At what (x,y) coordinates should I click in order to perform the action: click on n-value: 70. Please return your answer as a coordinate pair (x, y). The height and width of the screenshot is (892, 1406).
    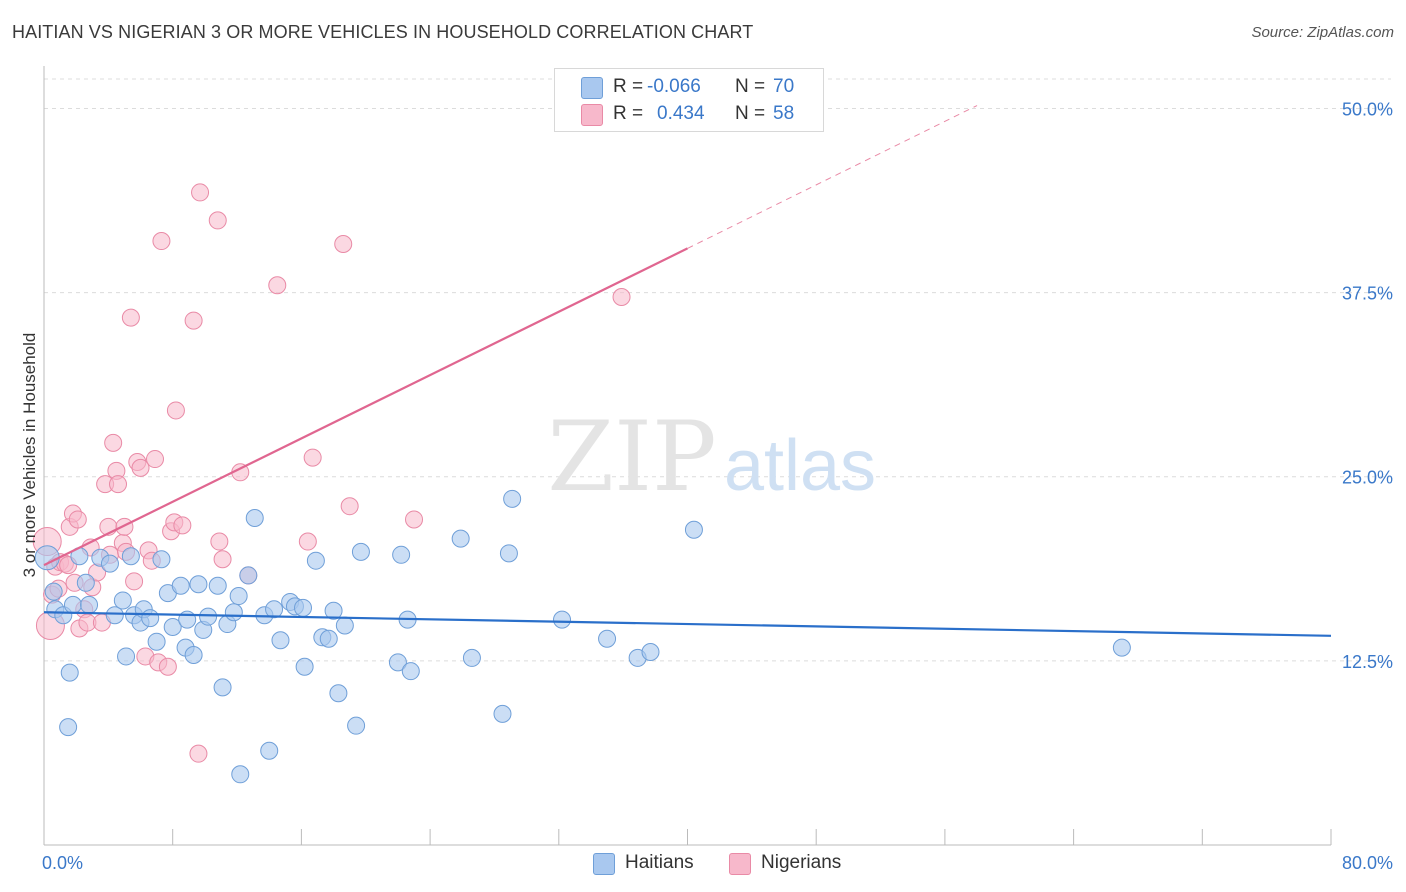
    Looking at the image, I should click on (784, 86).